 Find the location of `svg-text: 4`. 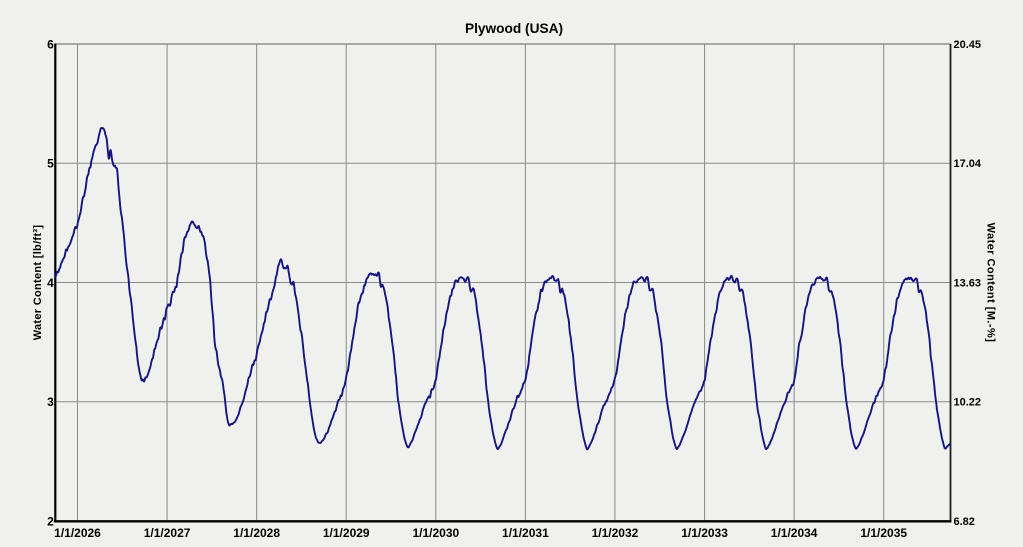

svg-text: 4 is located at coordinates (50, 283).